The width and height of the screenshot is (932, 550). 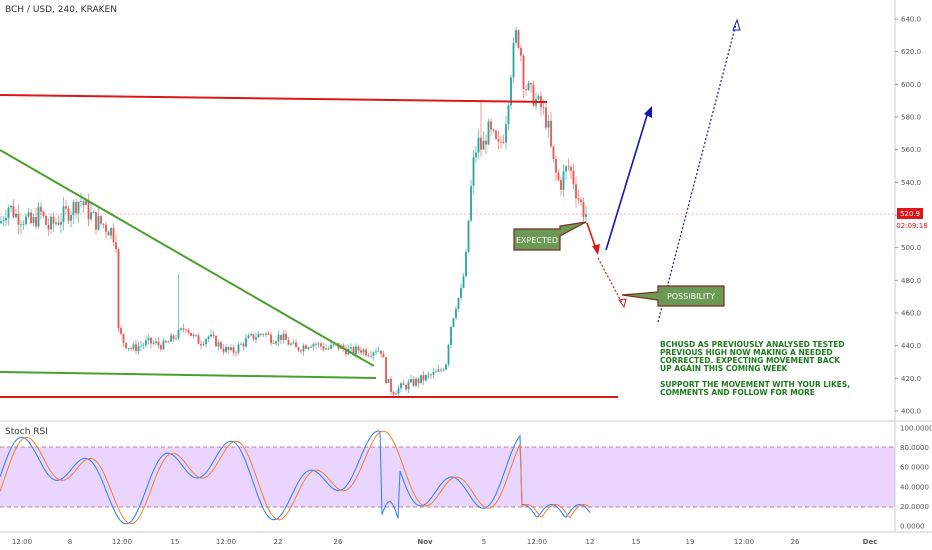 What do you see at coordinates (911, 52) in the screenshot?
I see `price-tick-label: 620.0` at bounding box center [911, 52].